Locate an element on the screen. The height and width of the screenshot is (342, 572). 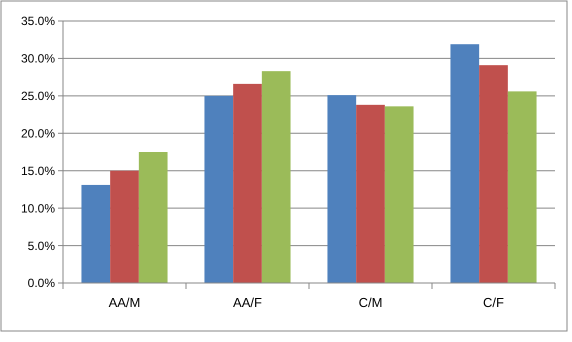
x-tick-label: C/F is located at coordinates (493, 302).